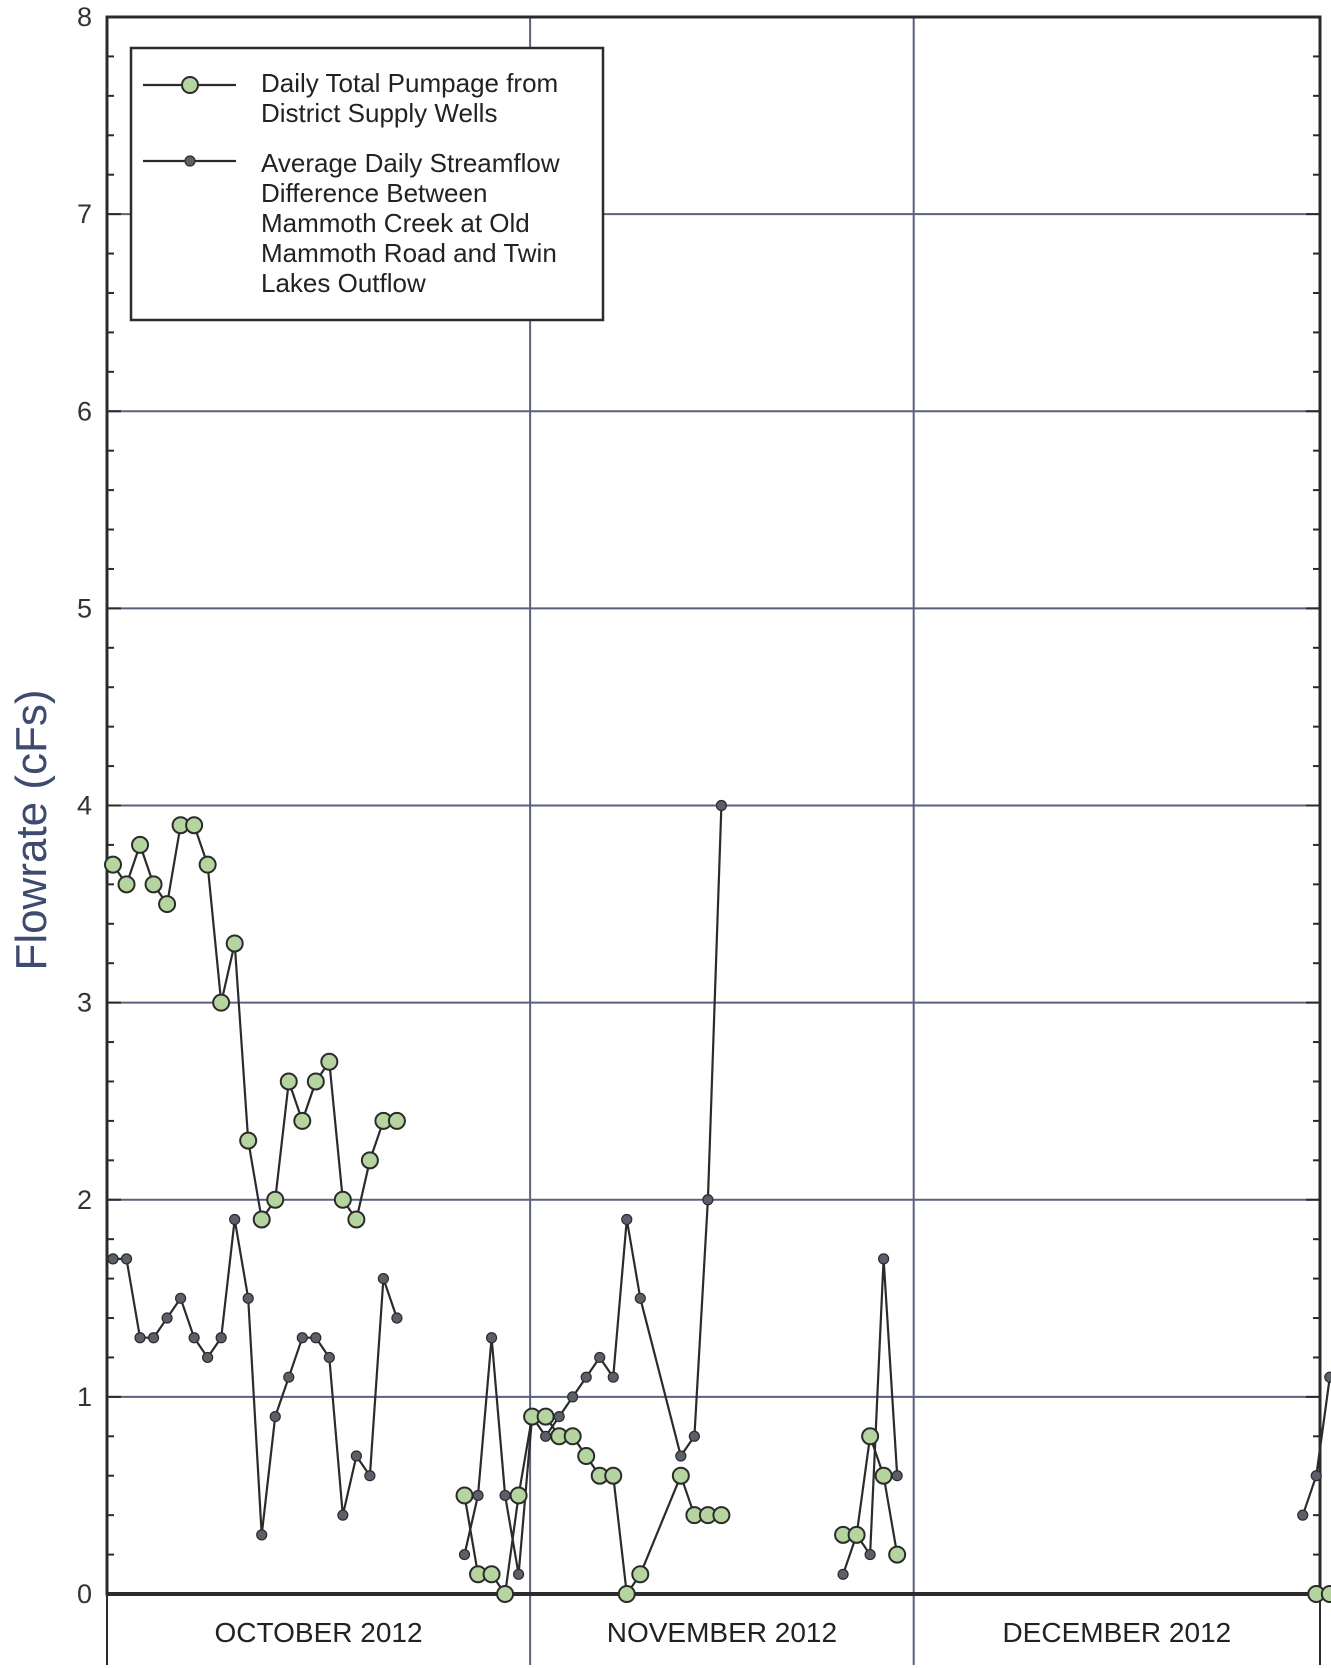 The image size is (1331, 1668). I want to click on month-labels: OCTOBER 2012 NOVEMBER 2012 DECEMBER 2012, so click(723, 1632).